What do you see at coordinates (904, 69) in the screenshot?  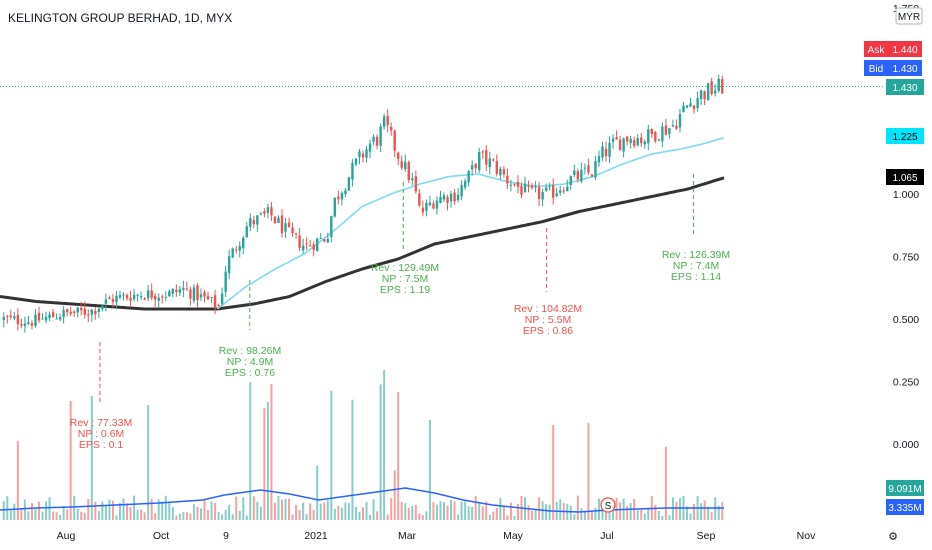 I see `price-badge-value: 1.430` at bounding box center [904, 69].